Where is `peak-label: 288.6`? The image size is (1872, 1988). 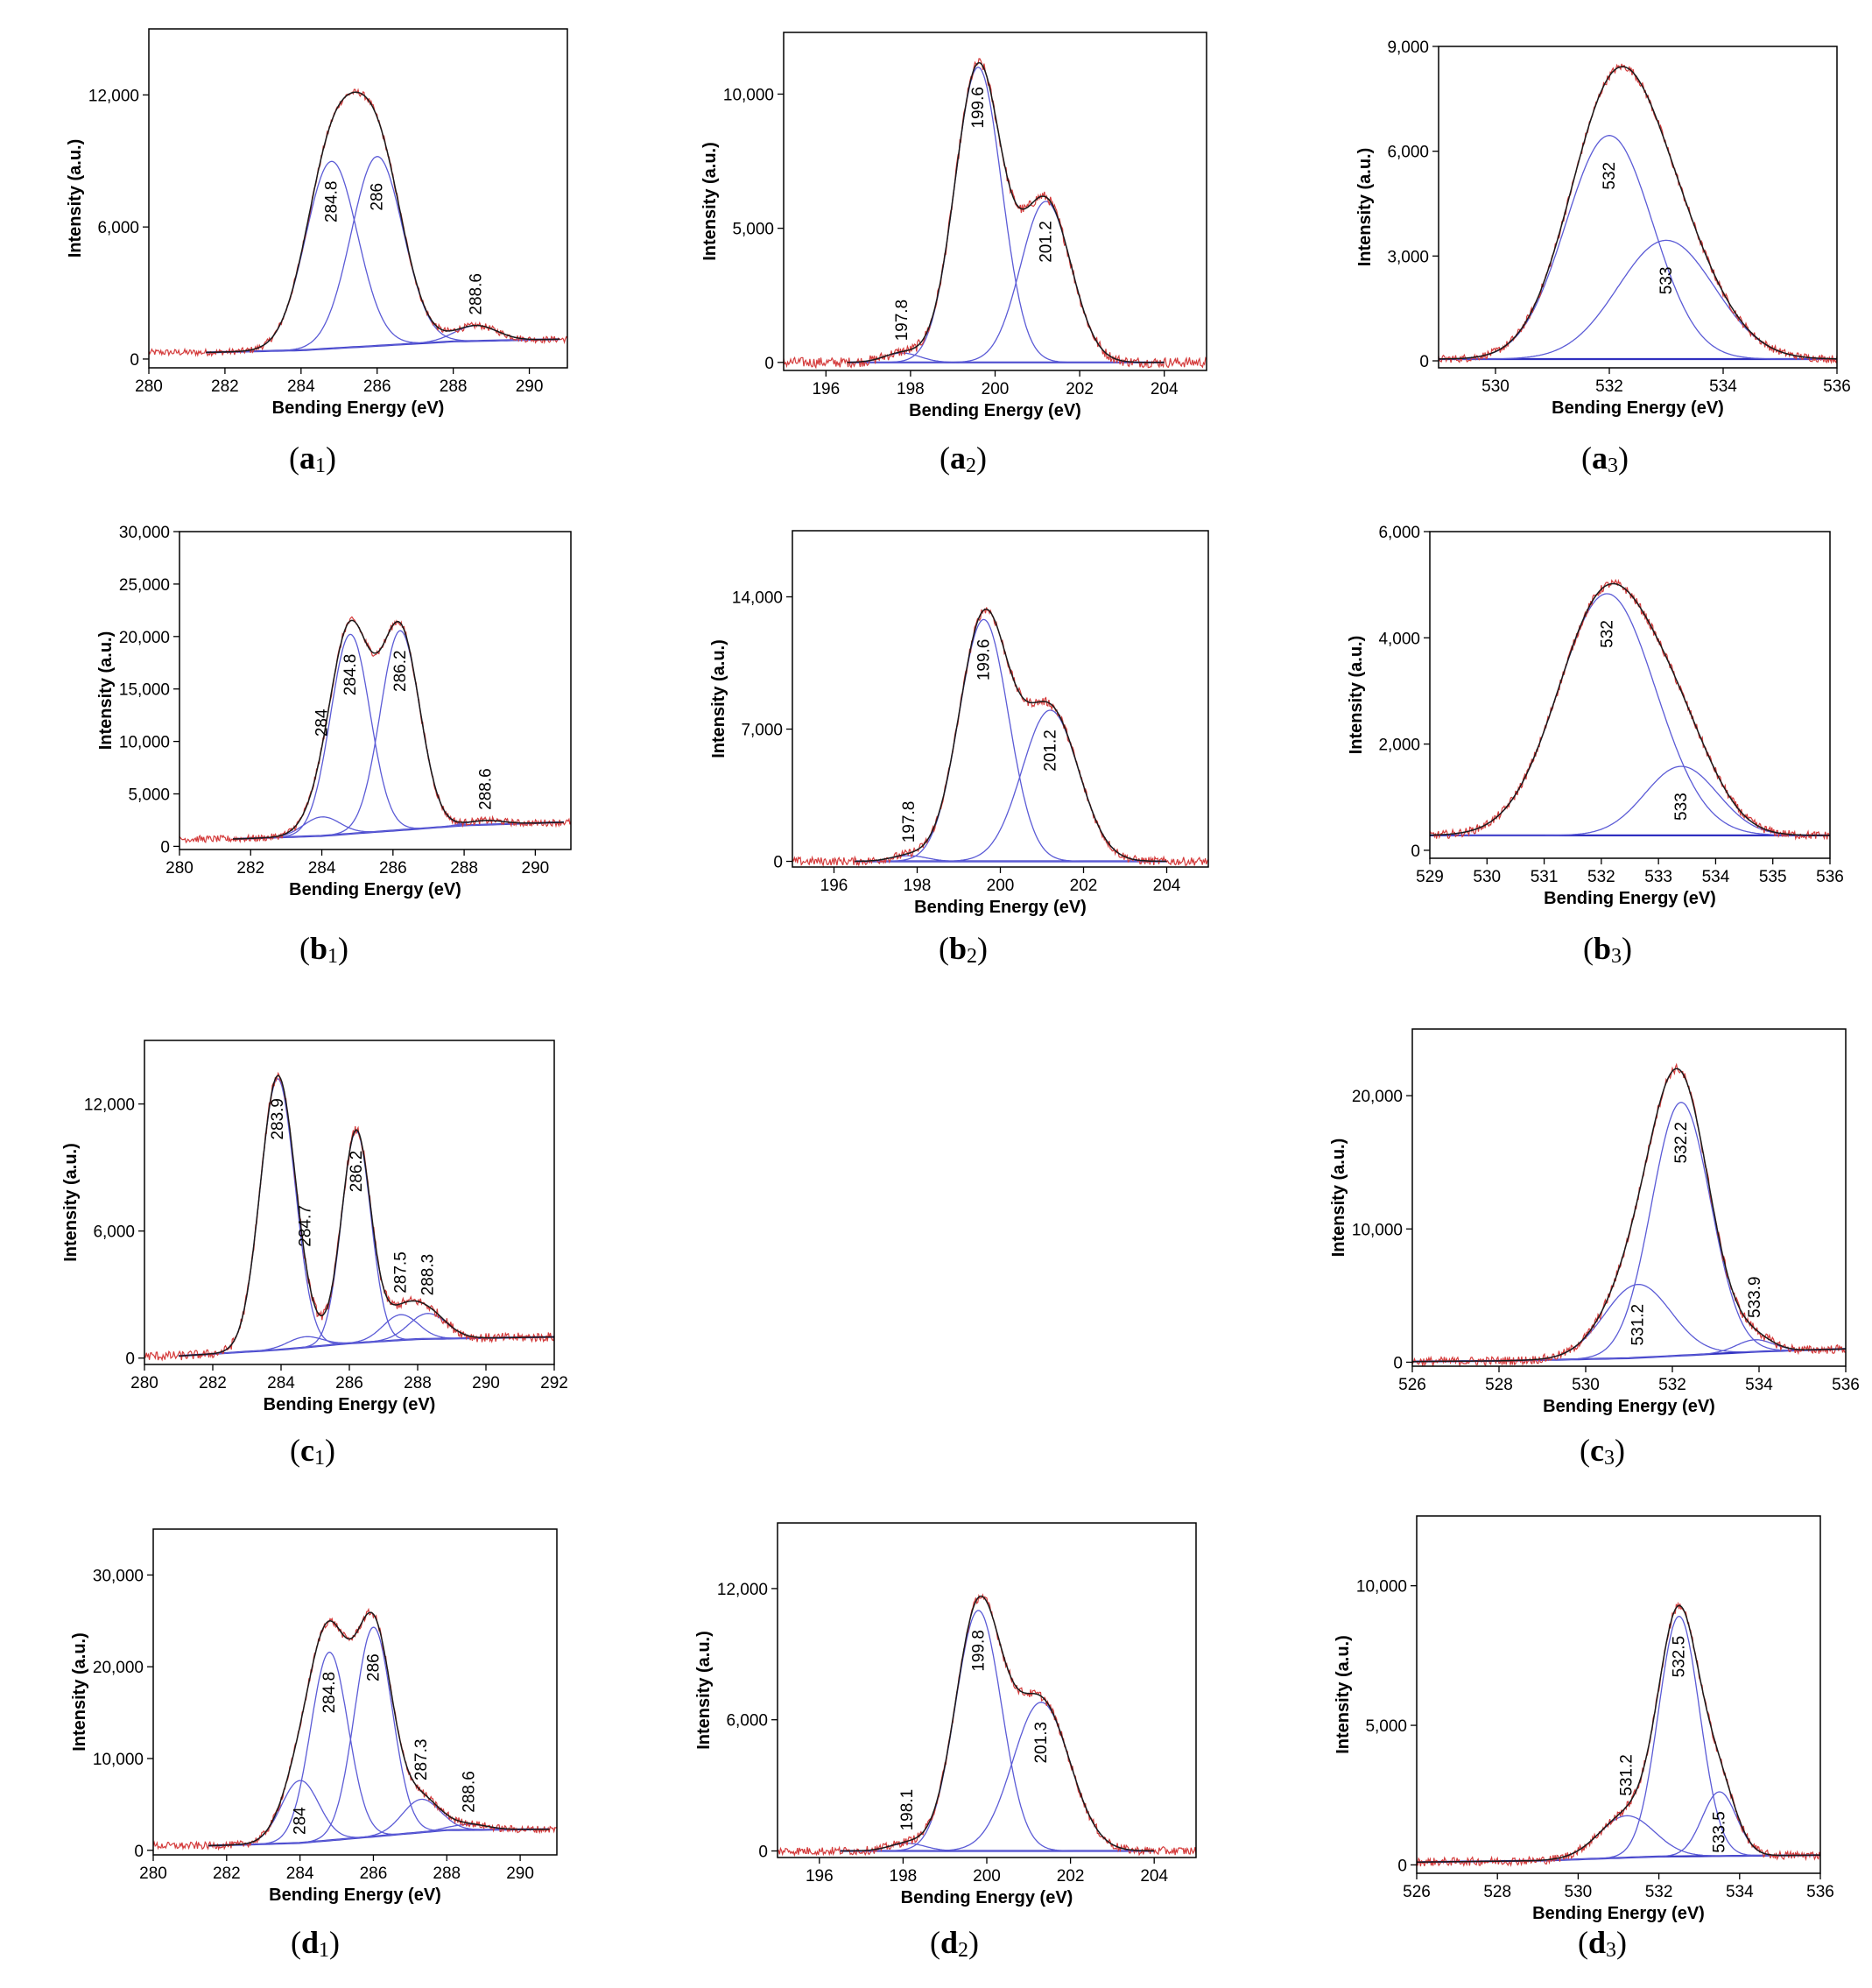
peak-label: 288.6 is located at coordinates (485, 789).